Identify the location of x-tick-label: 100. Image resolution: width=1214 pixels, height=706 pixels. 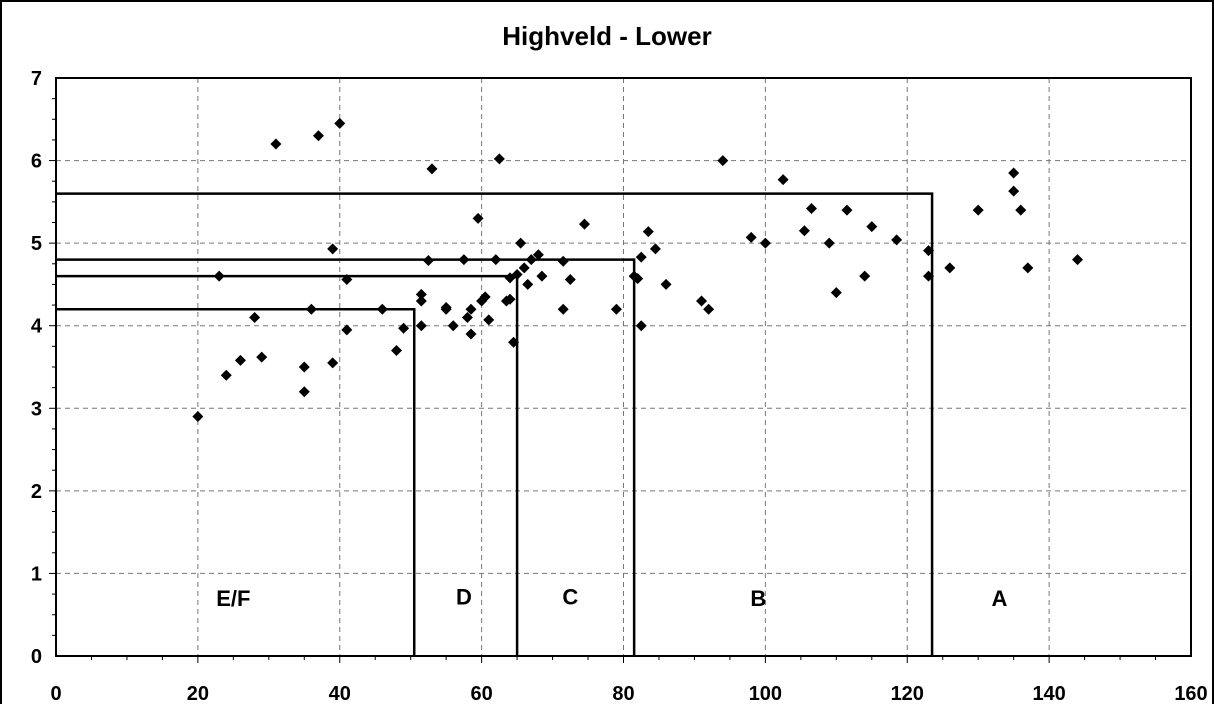
(765, 694).